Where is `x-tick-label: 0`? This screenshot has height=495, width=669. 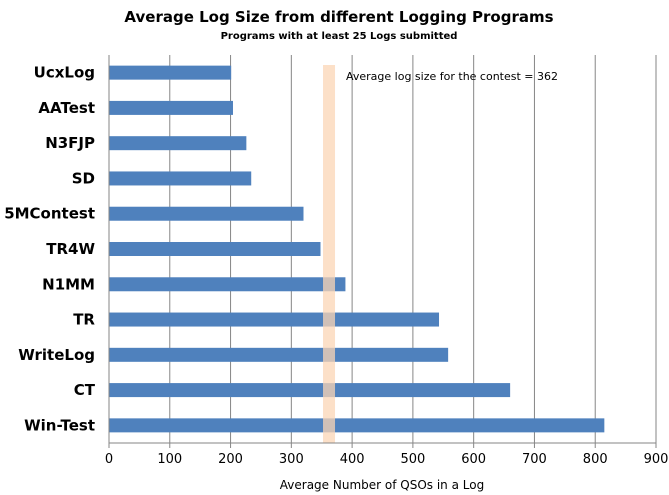 x-tick-label: 0 is located at coordinates (109, 459).